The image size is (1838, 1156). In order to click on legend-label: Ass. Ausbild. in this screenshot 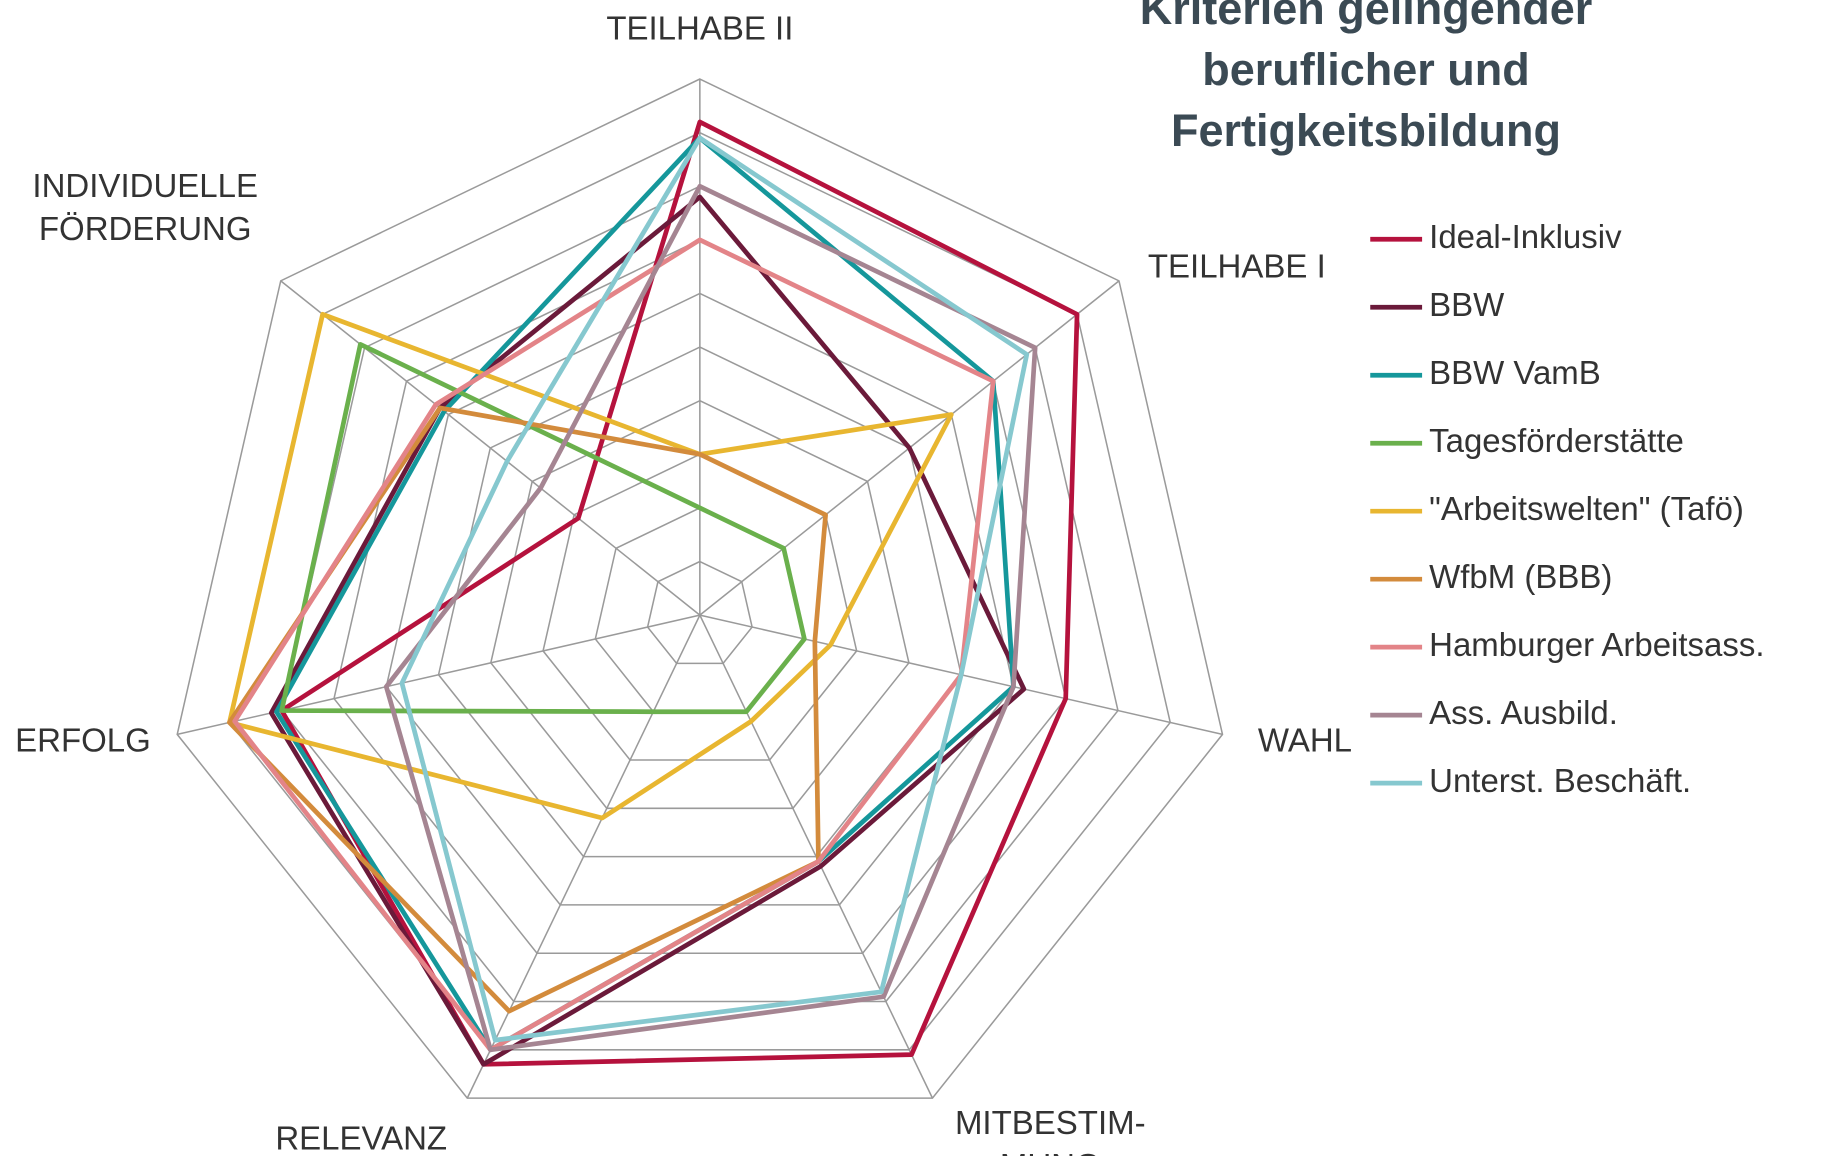, I will do `click(1523, 712)`.